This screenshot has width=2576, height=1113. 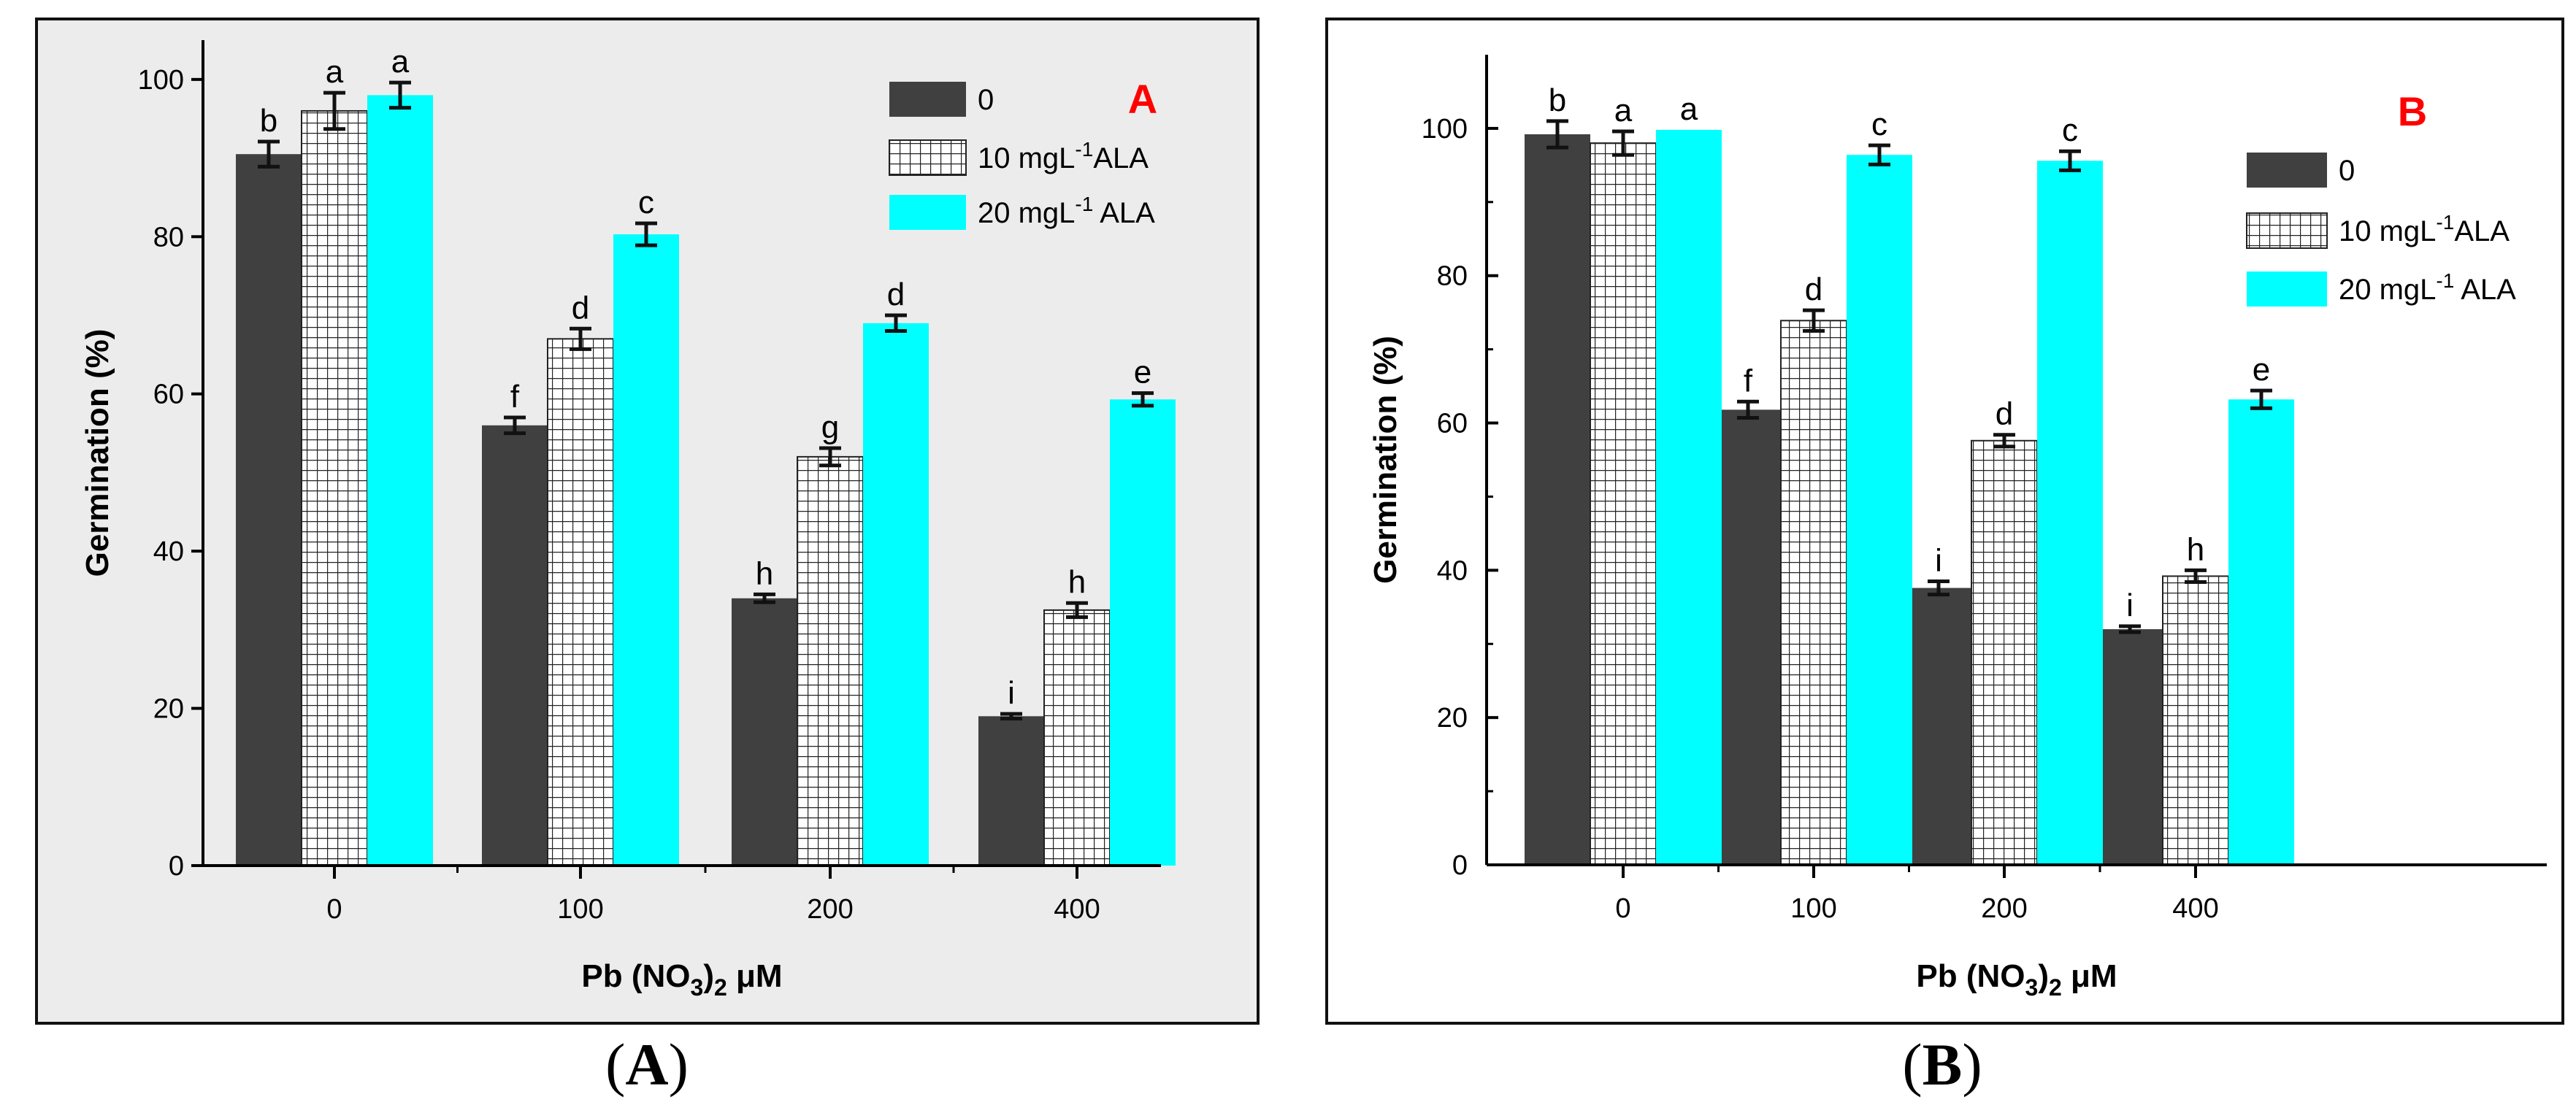 I want to click on x-tick-label-pb-1: 100, so click(x=1813, y=908).